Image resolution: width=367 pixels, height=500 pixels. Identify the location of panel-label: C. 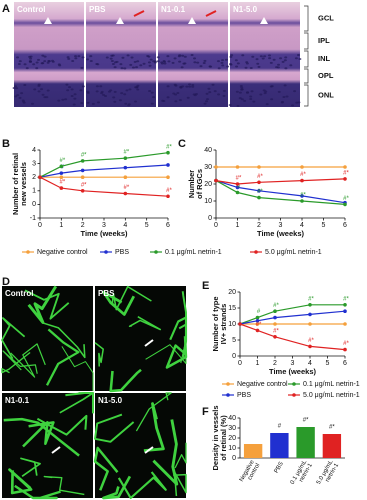
(182, 144).